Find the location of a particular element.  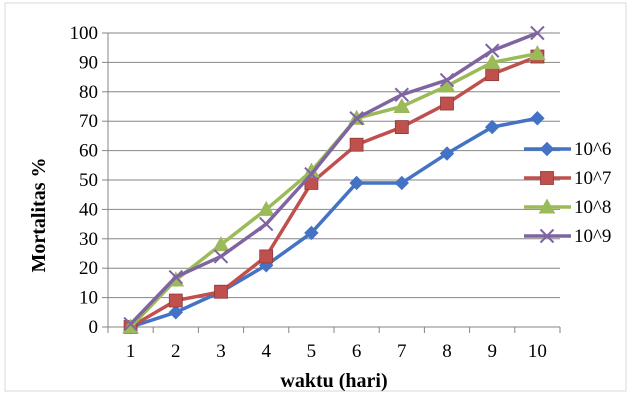

x-tick-label-10: 10 is located at coordinates (537, 351).